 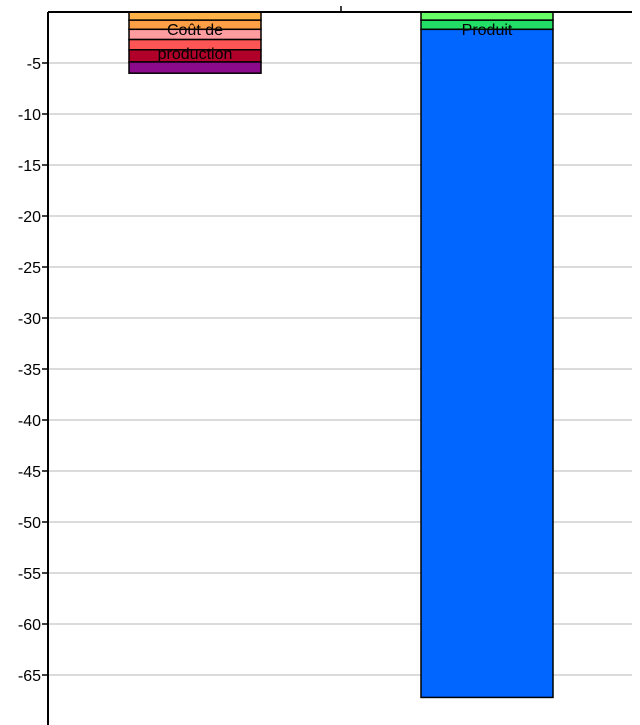 What do you see at coordinates (34, 64) in the screenshot?
I see `y-tick-label: -5` at bounding box center [34, 64].